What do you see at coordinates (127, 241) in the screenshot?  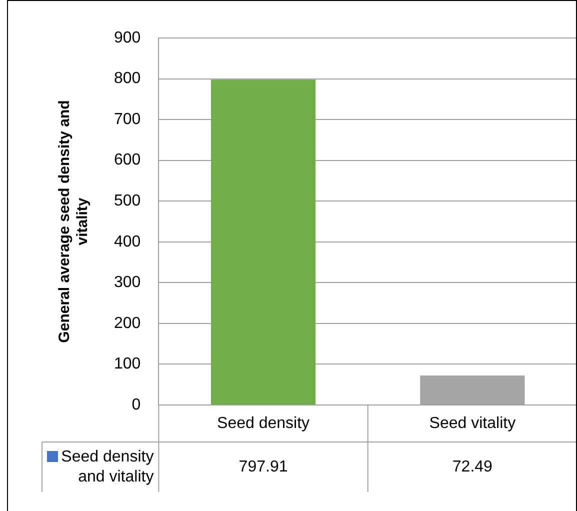 I see `y-tick-label: 400` at bounding box center [127, 241].